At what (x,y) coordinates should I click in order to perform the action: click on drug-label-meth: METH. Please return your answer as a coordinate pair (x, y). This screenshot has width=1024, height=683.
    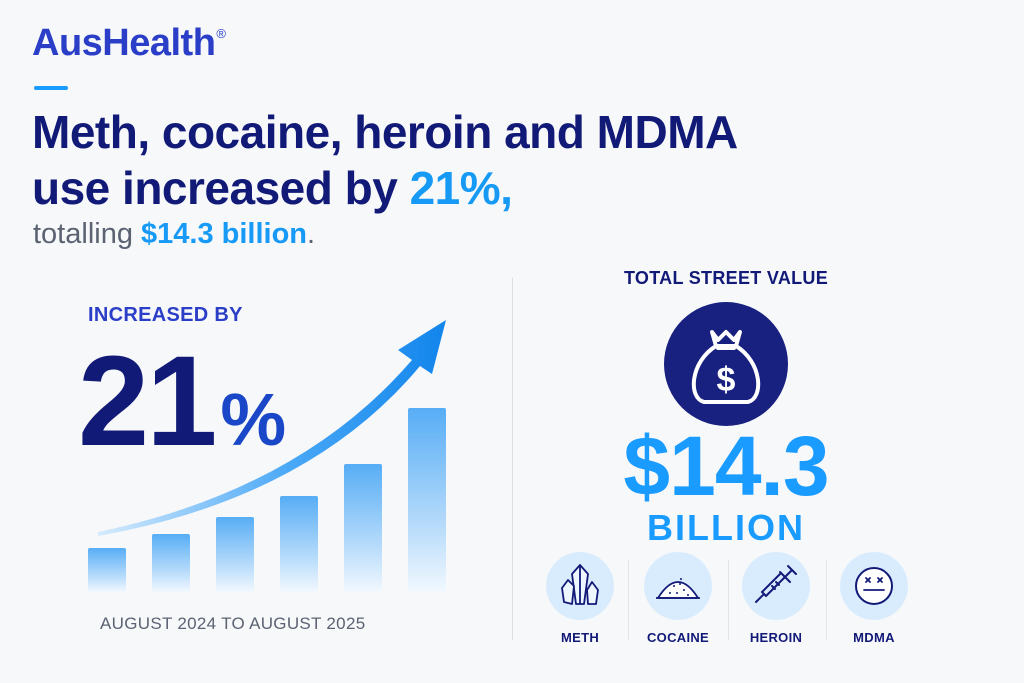
    Looking at the image, I should click on (580, 637).